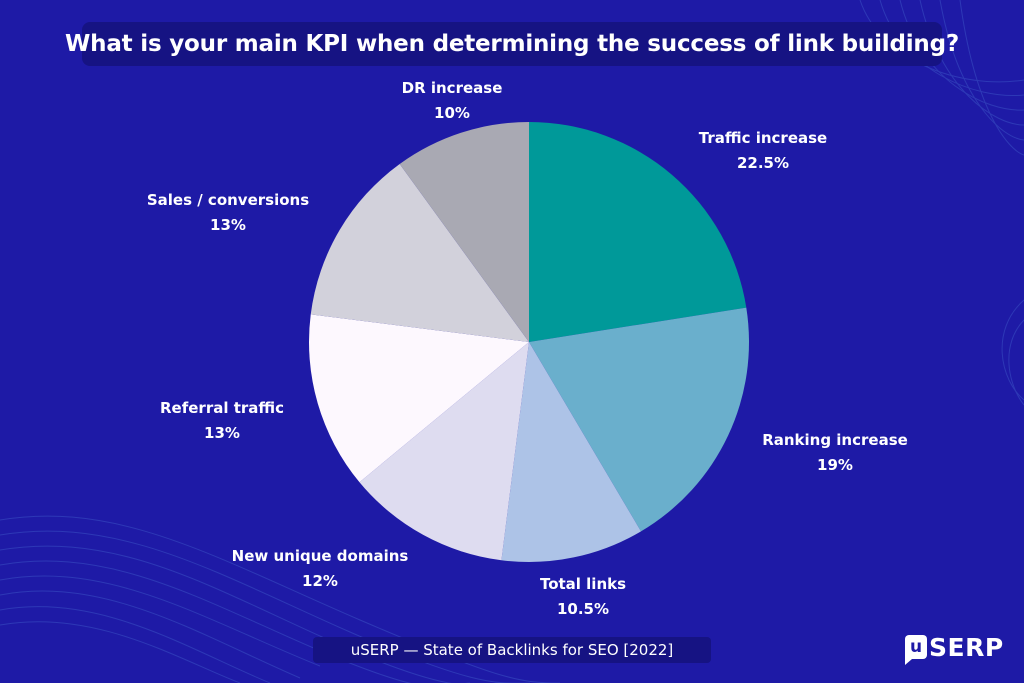 The width and height of the screenshot is (1024, 683). I want to click on brand-text: SERP, so click(966, 647).